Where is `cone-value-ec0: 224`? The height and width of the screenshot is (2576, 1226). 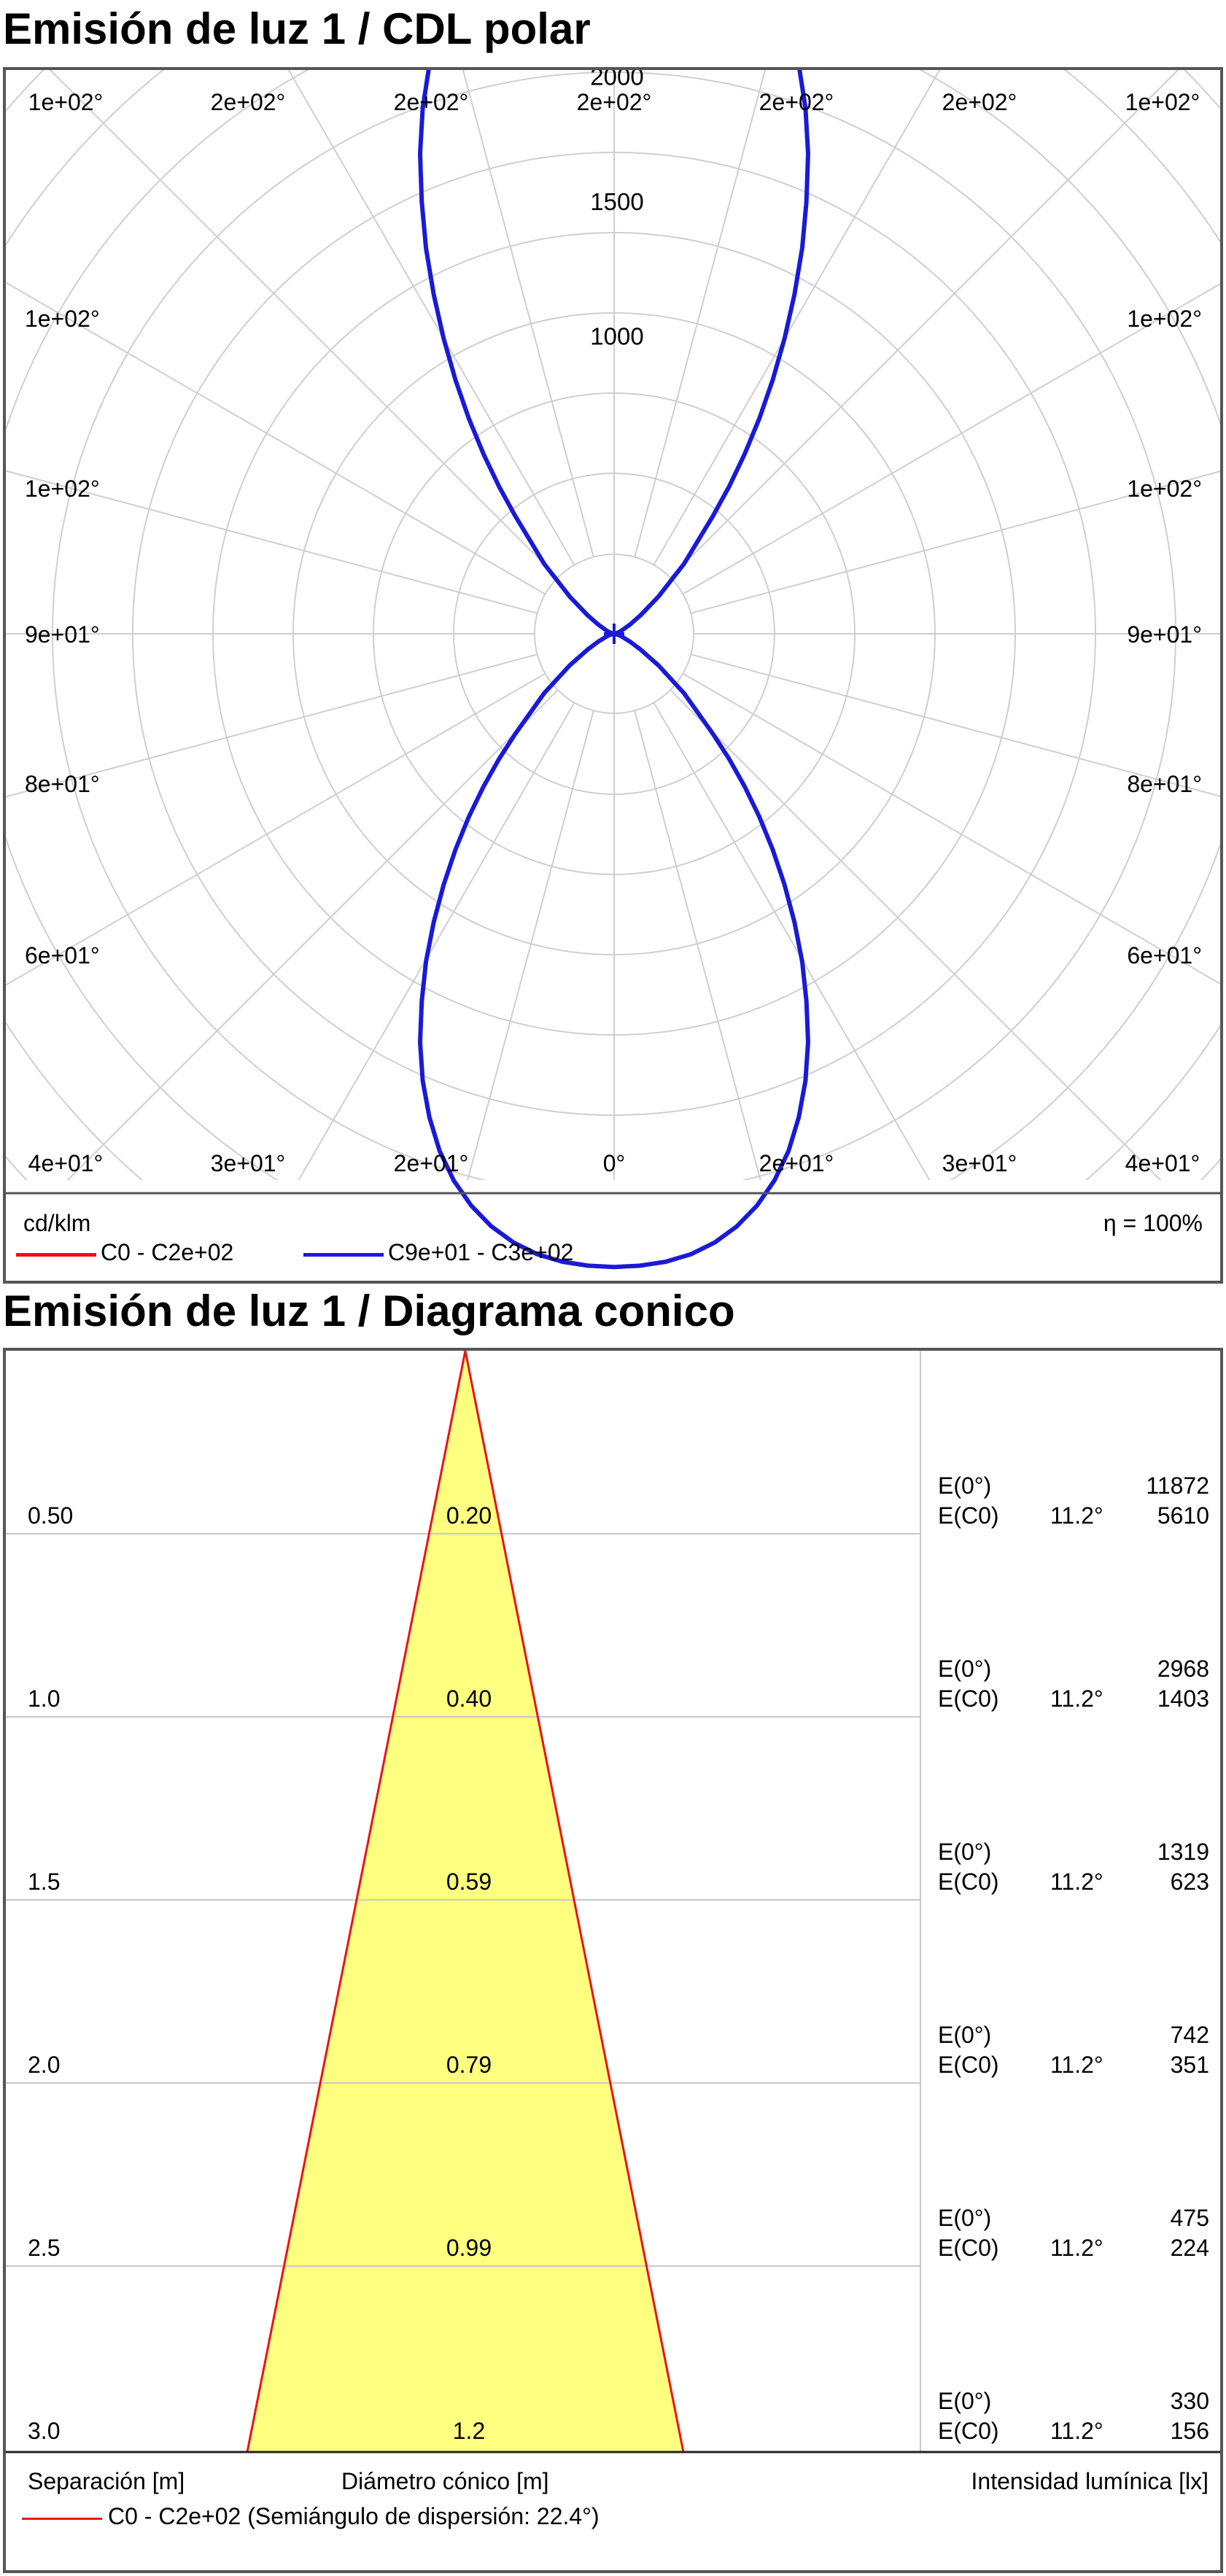
cone-value-ec0: 224 is located at coordinates (1190, 2248).